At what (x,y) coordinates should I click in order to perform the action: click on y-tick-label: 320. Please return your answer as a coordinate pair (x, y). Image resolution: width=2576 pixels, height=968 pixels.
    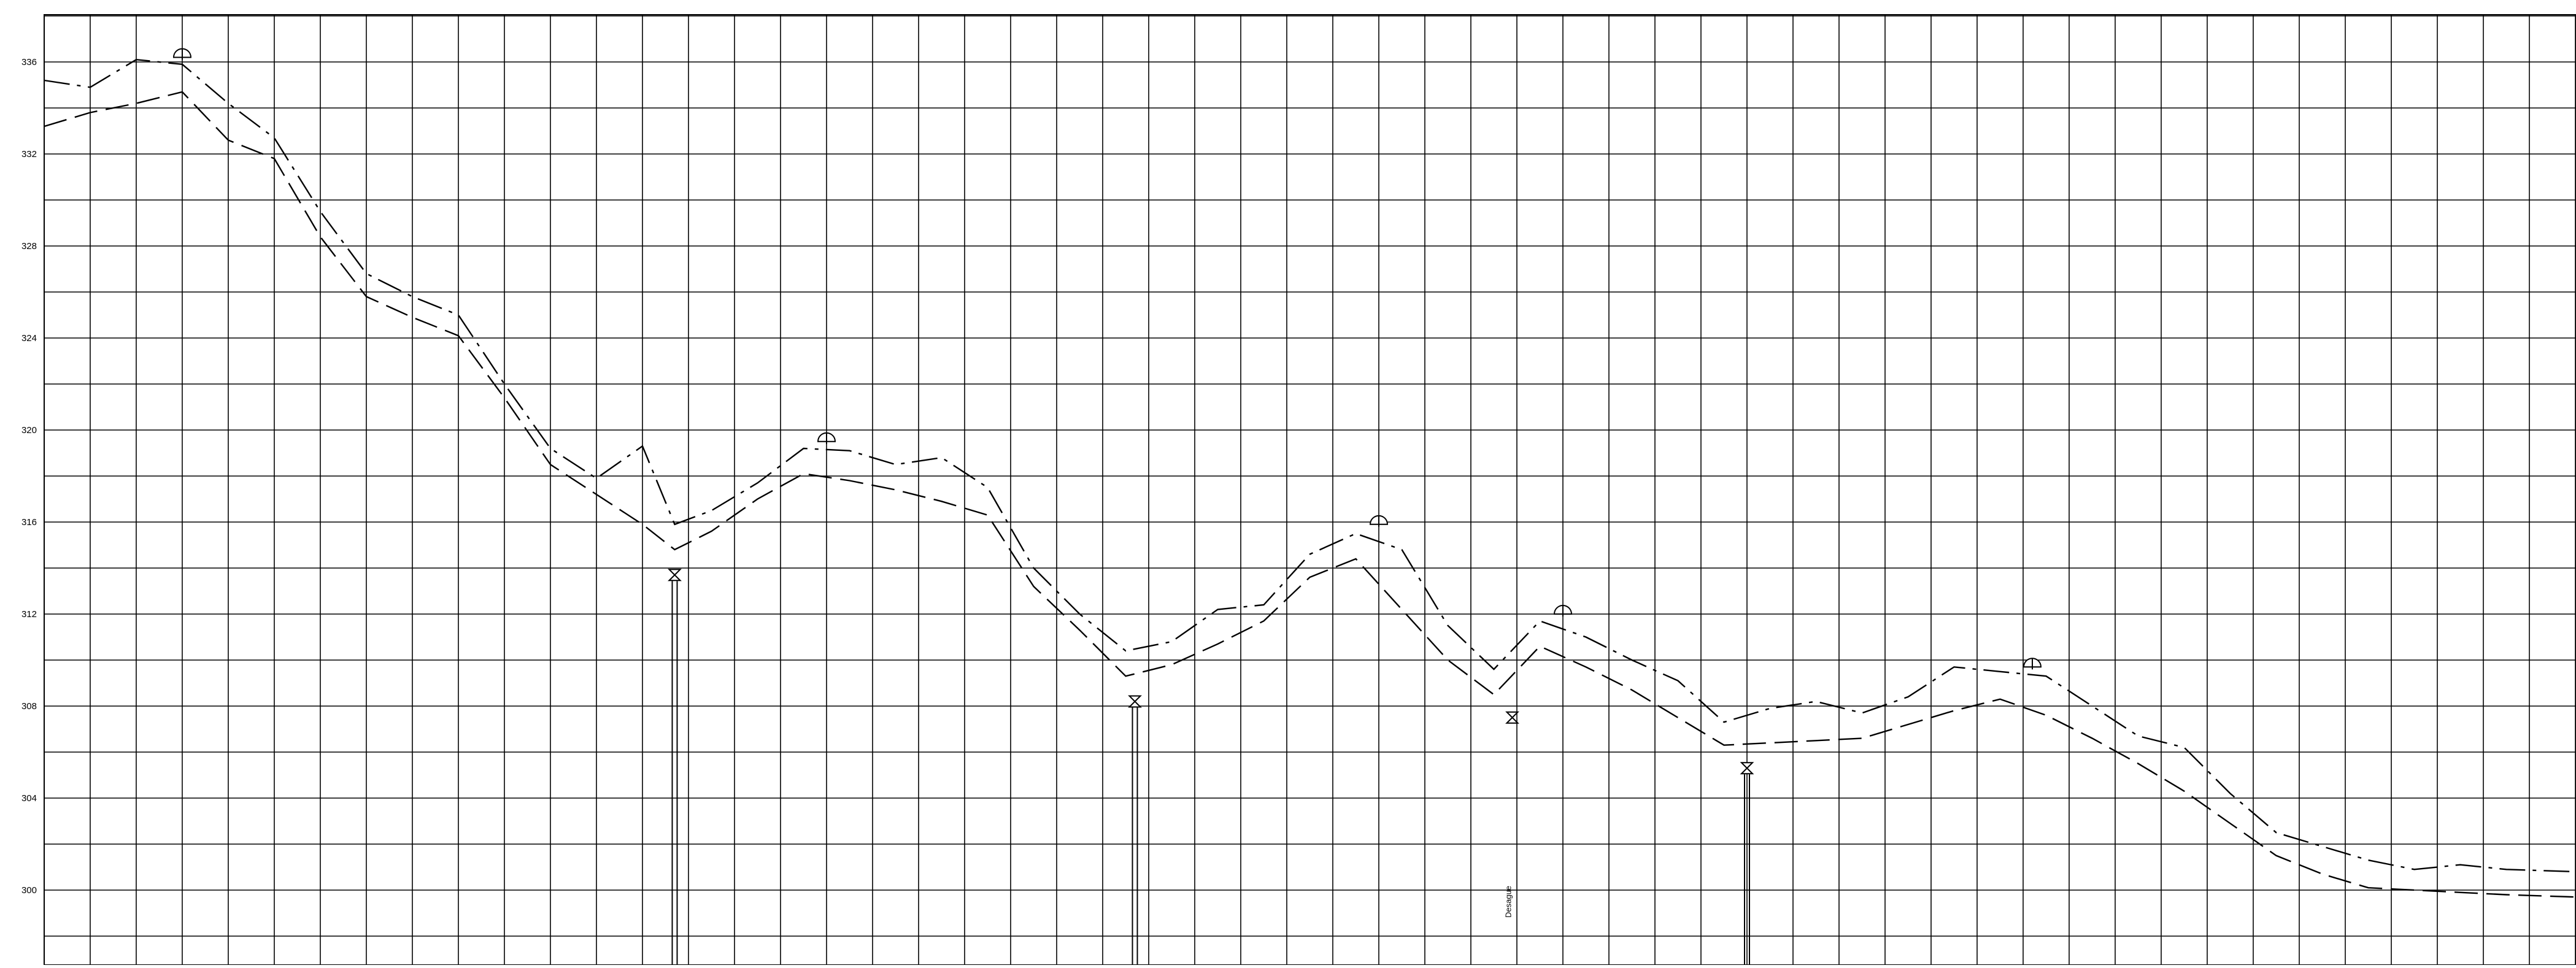
    Looking at the image, I should click on (29, 430).